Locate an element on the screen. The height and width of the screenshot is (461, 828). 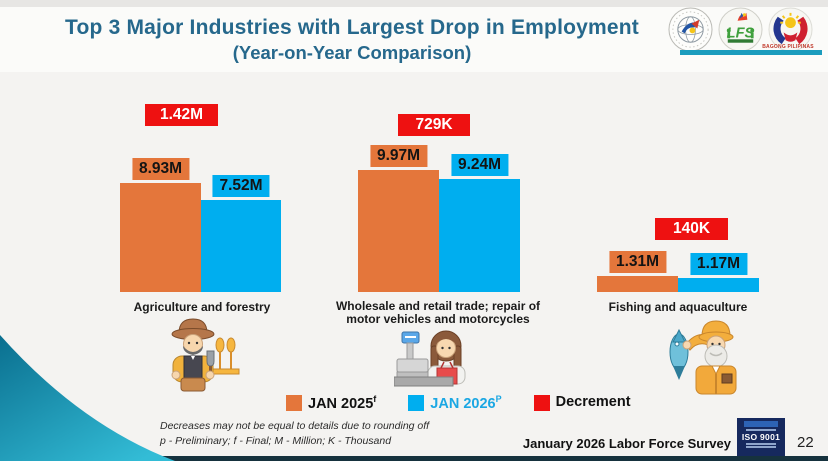
value-badge-jan2026-wholesale: 9.24M is located at coordinates (479, 165).